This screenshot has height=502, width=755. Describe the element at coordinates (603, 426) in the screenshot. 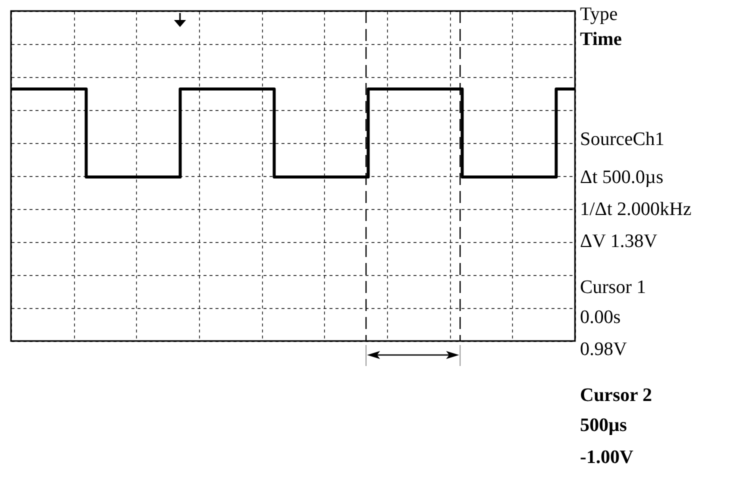

I see `text: 500µs` at that location.